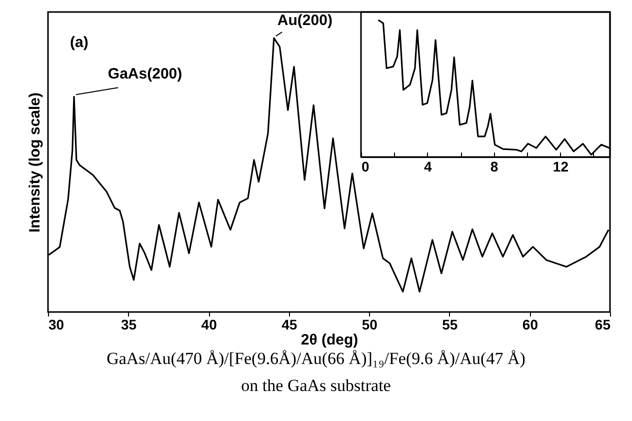 Image resolution: width=632 pixels, height=421 pixels. I want to click on x-tick-label: 30, so click(56, 324).